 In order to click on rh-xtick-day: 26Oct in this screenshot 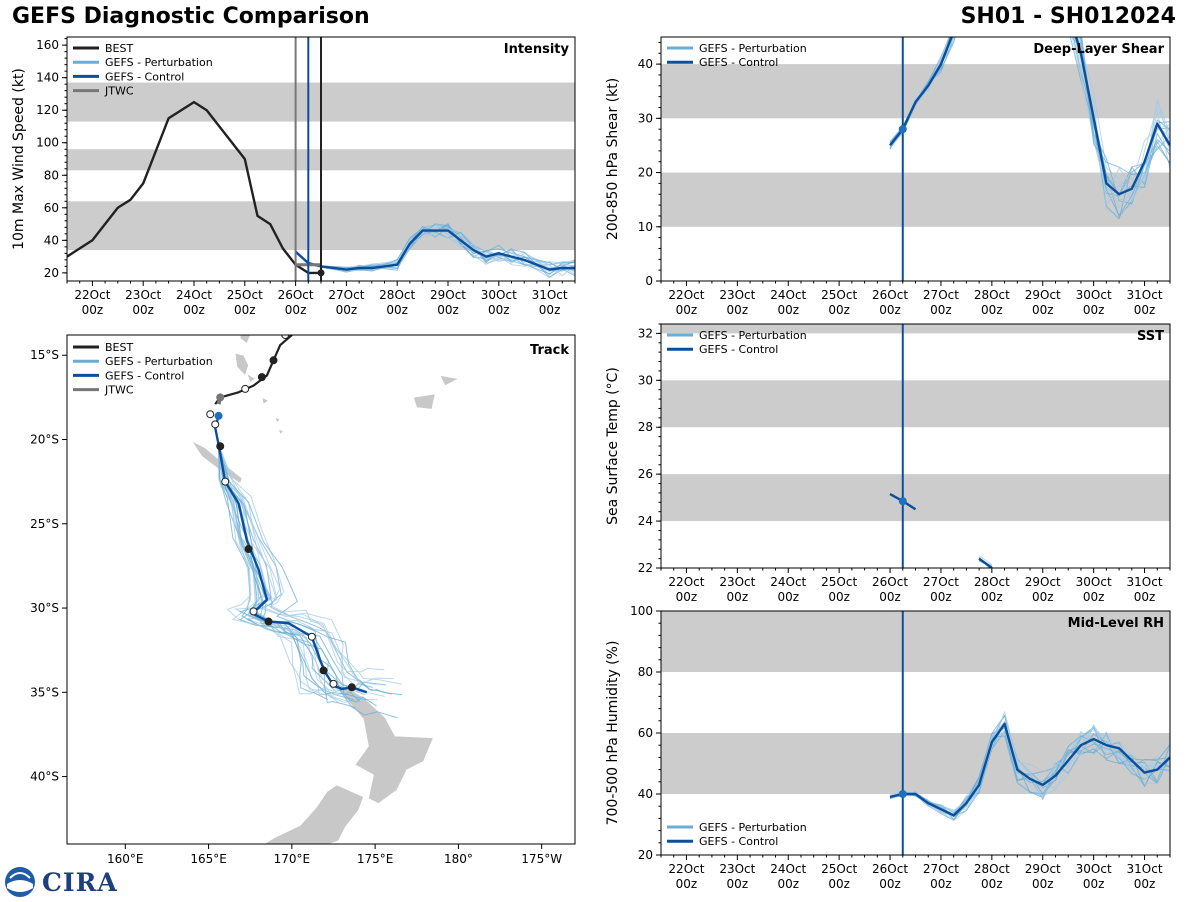, I will do `click(890, 869)`.